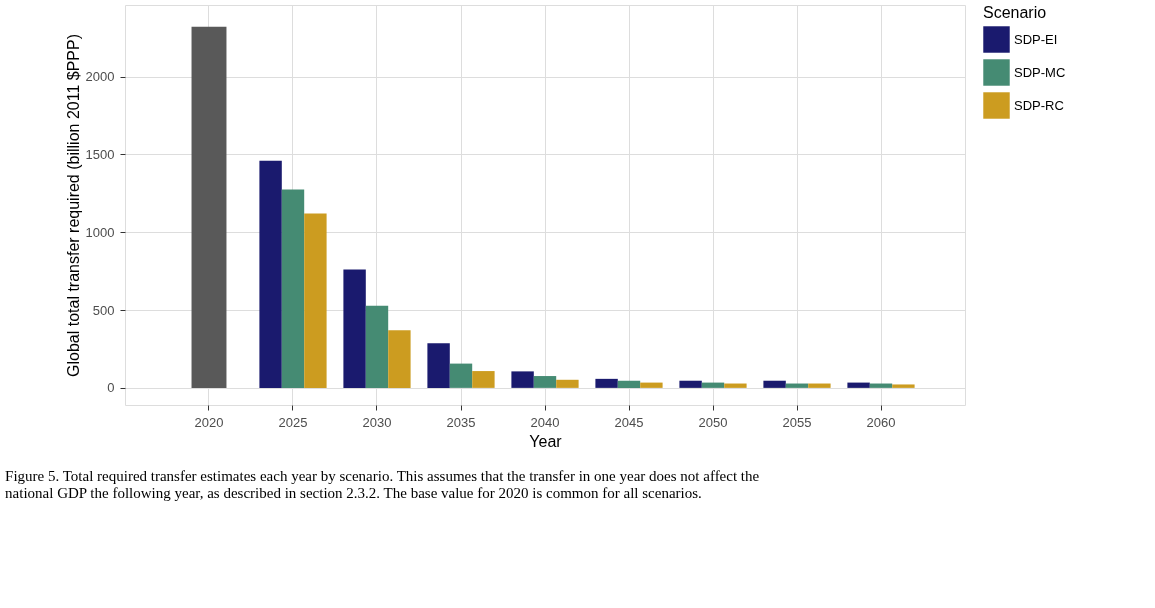 The width and height of the screenshot is (1155, 608). What do you see at coordinates (377, 422) in the screenshot?
I see `x-tick-label: 2030` at bounding box center [377, 422].